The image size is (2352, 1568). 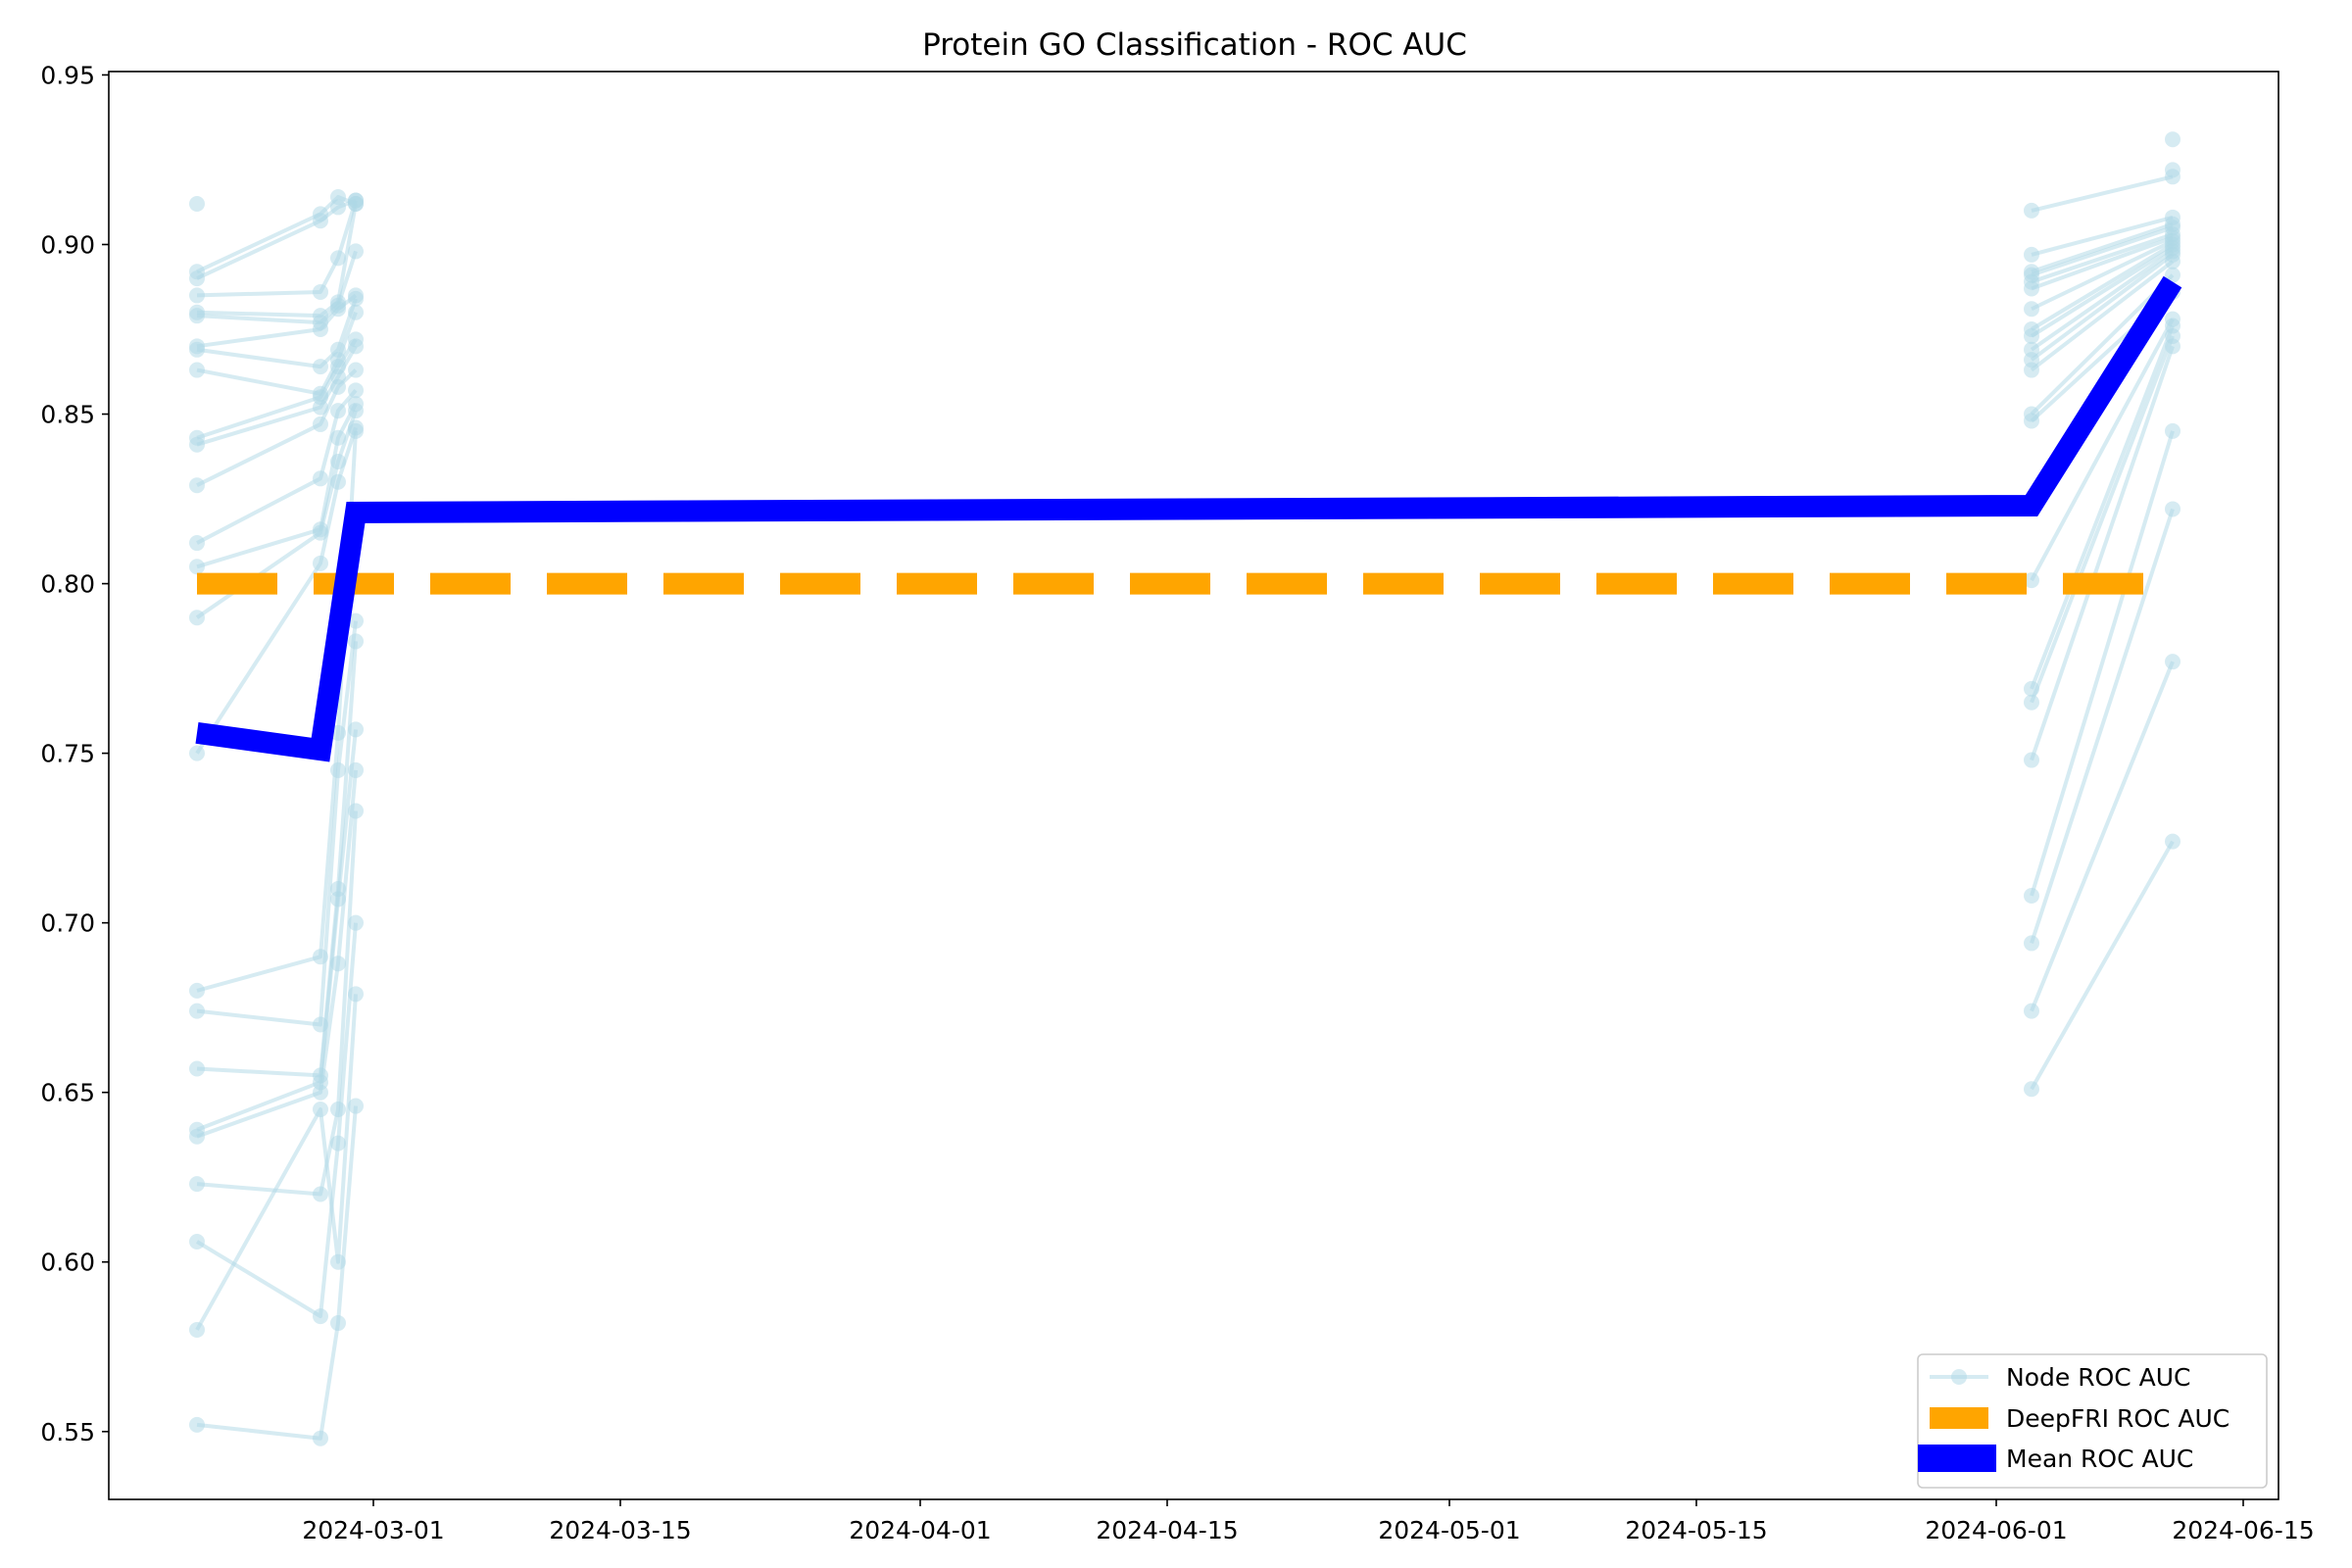 I want to click on legend-label: Node ROC AUC, so click(x=2098, y=1377).